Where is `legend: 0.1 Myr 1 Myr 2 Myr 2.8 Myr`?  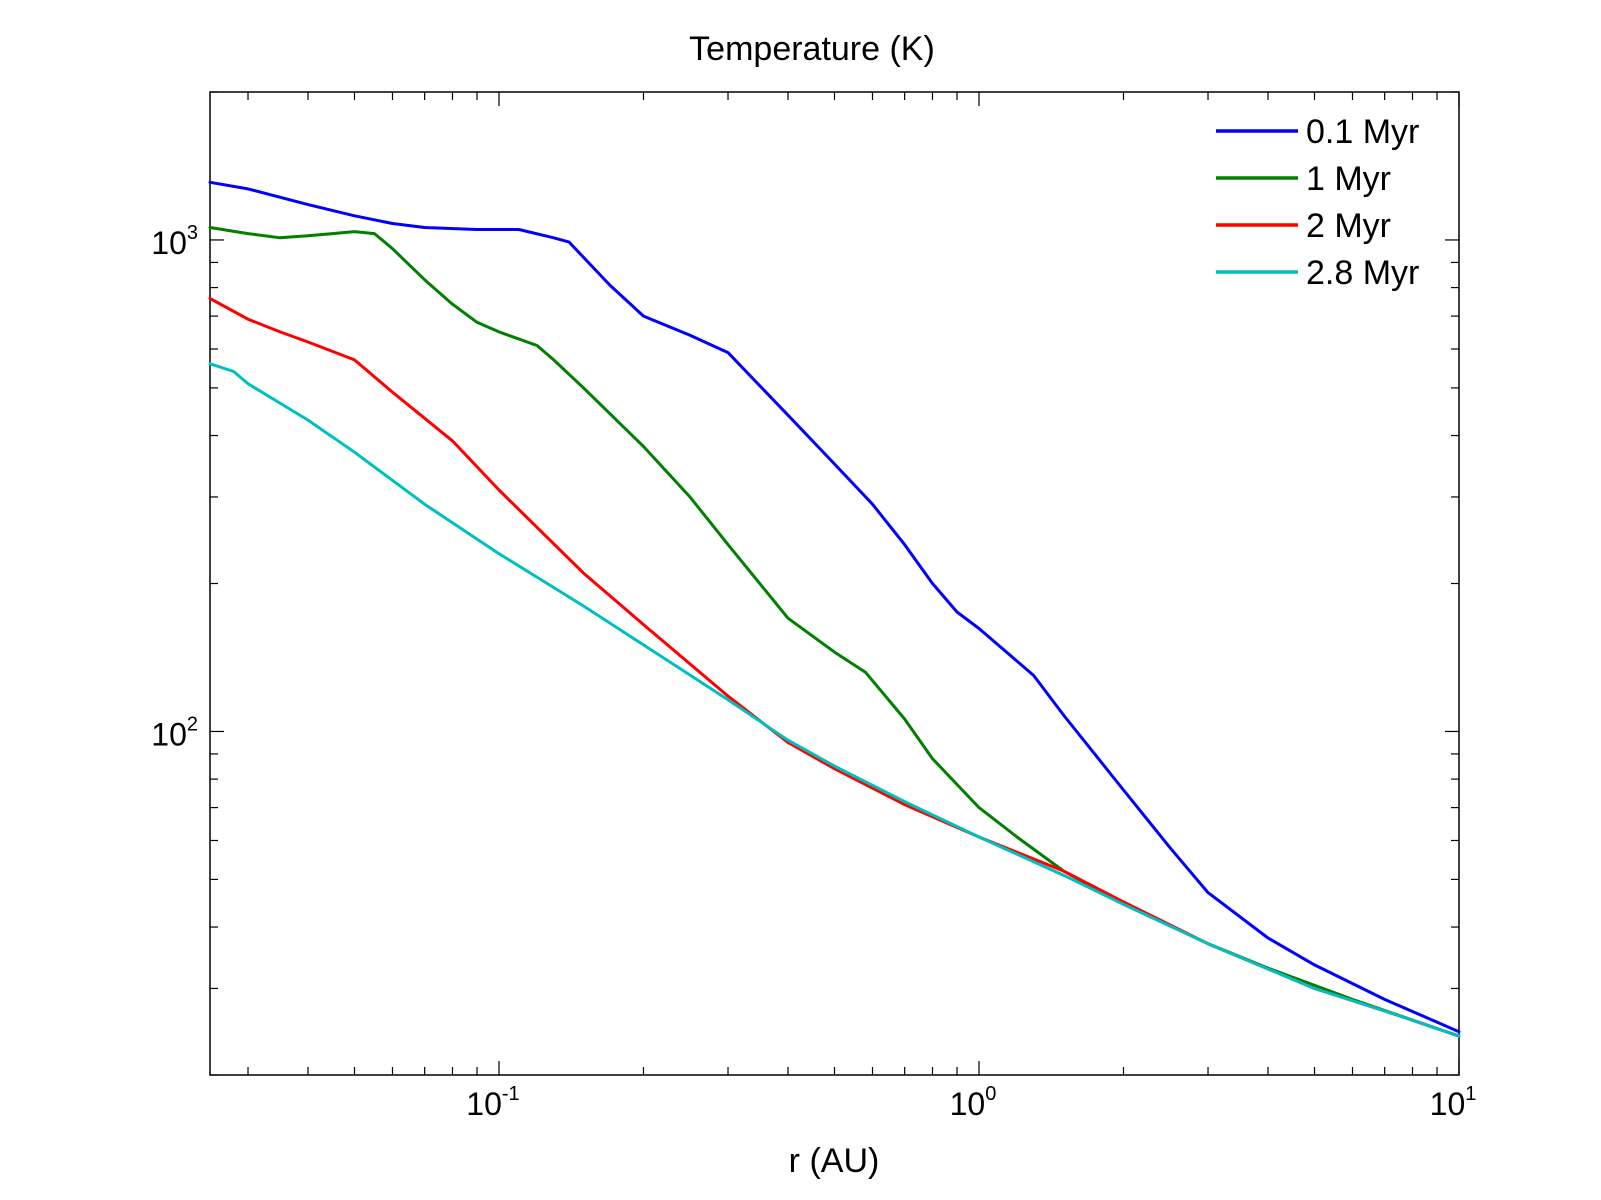
legend: 0.1 Myr 1 Myr 2 Myr 2.8 Myr is located at coordinates (1317, 202).